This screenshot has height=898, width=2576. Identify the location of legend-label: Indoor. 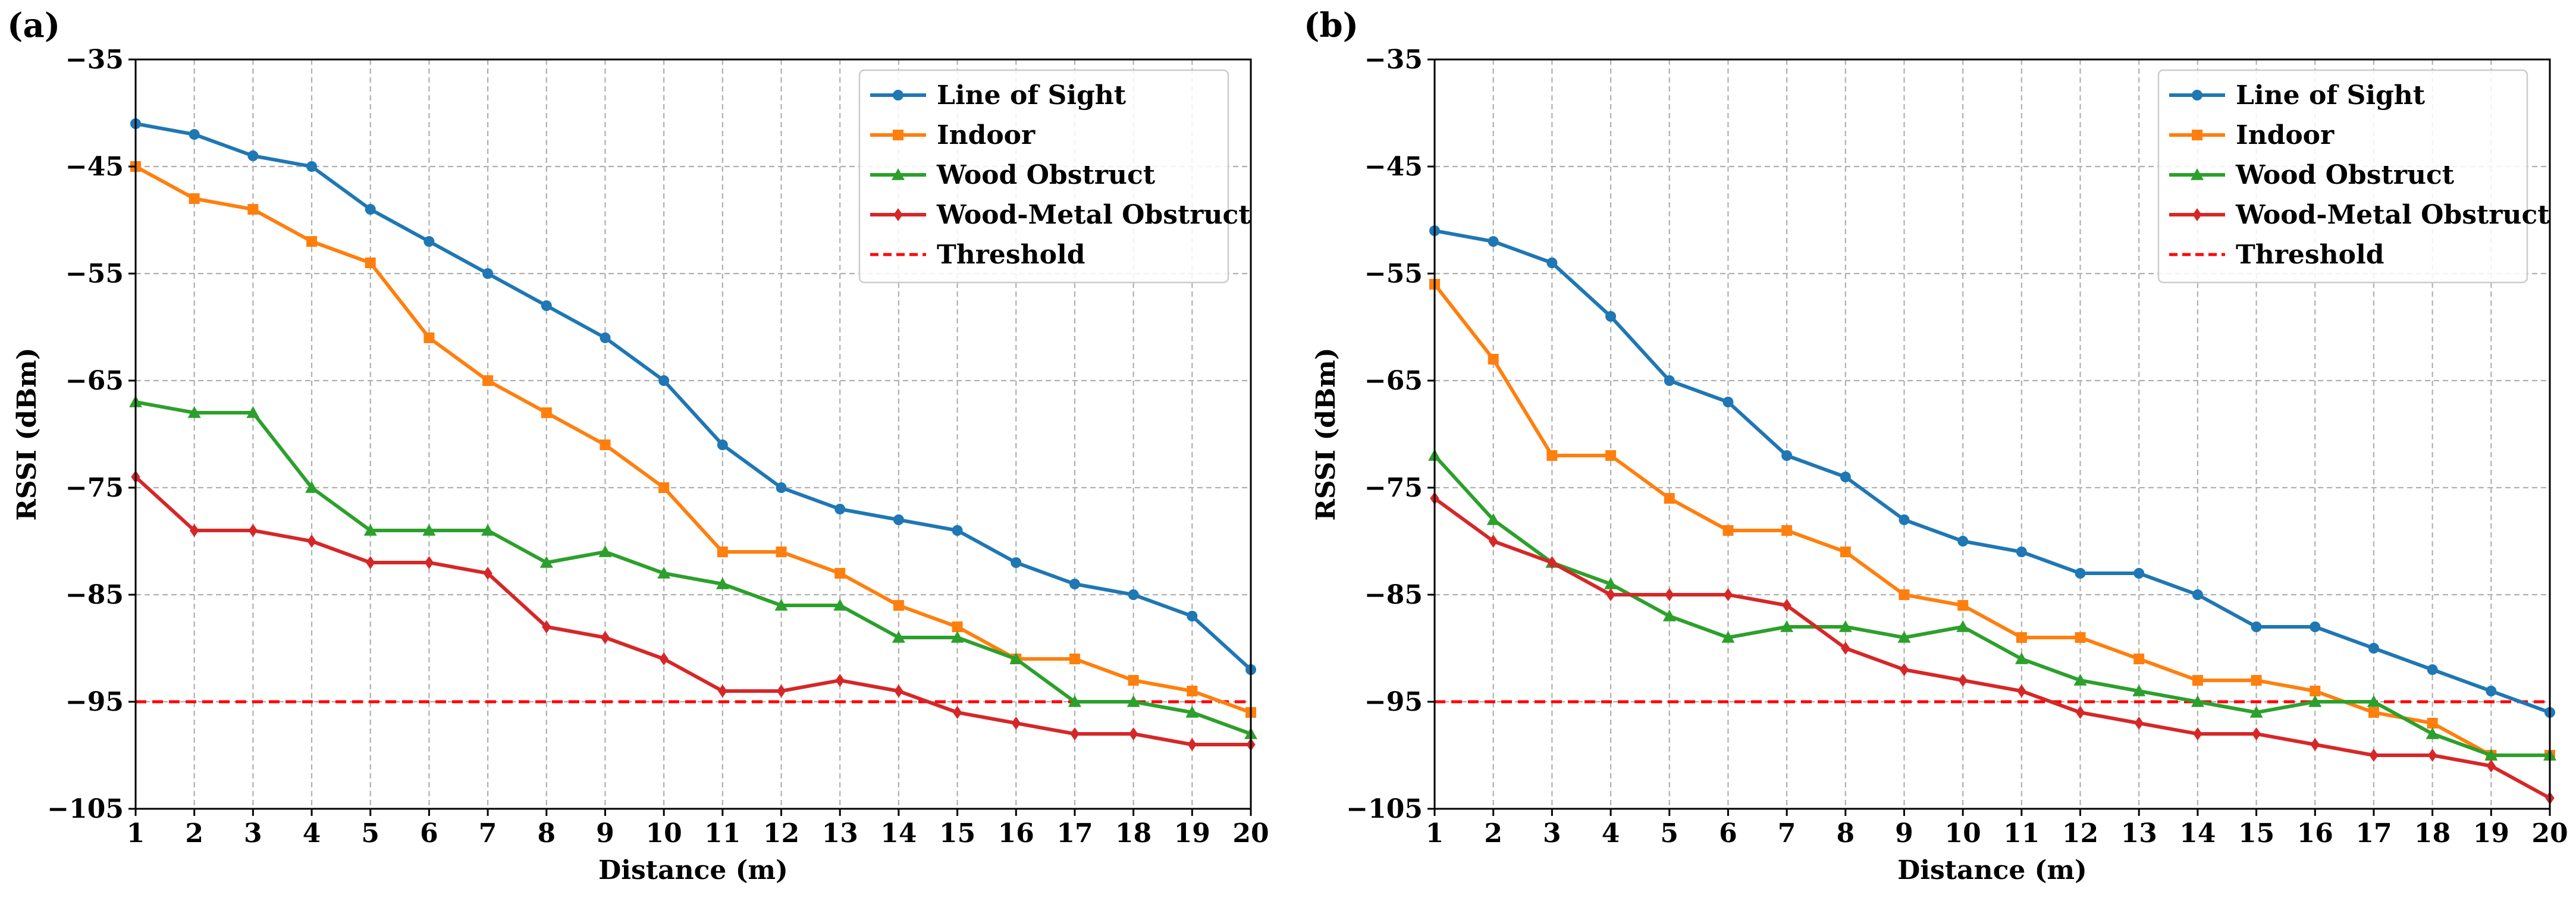
(2285, 135).